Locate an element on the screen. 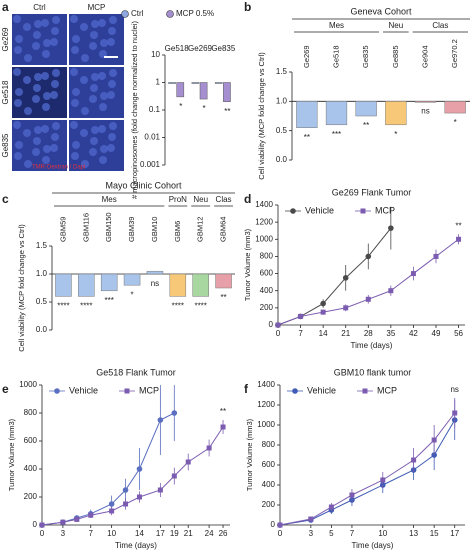  x-tick-label: Ge970.2 is located at coordinates (454, 53).